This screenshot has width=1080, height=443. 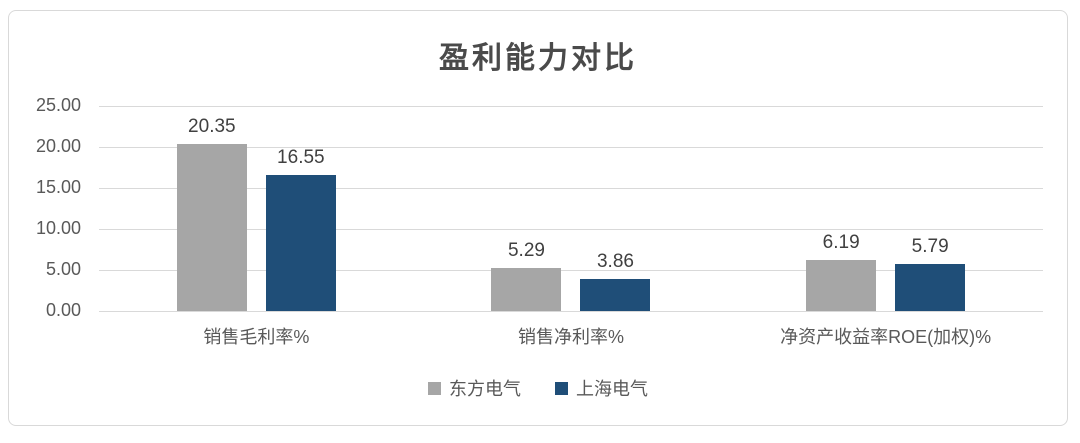 What do you see at coordinates (256, 337) in the screenshot?
I see `x-axis-category-label: 销售毛利率%` at bounding box center [256, 337].